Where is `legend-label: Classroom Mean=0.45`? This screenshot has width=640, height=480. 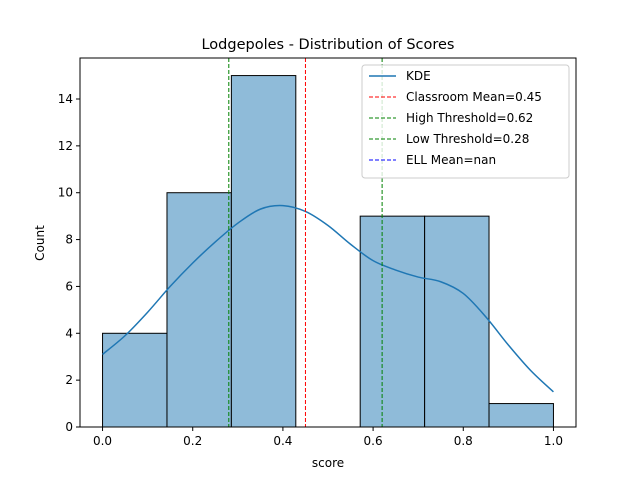
legend-label: Classroom Mean=0.45 is located at coordinates (474, 97).